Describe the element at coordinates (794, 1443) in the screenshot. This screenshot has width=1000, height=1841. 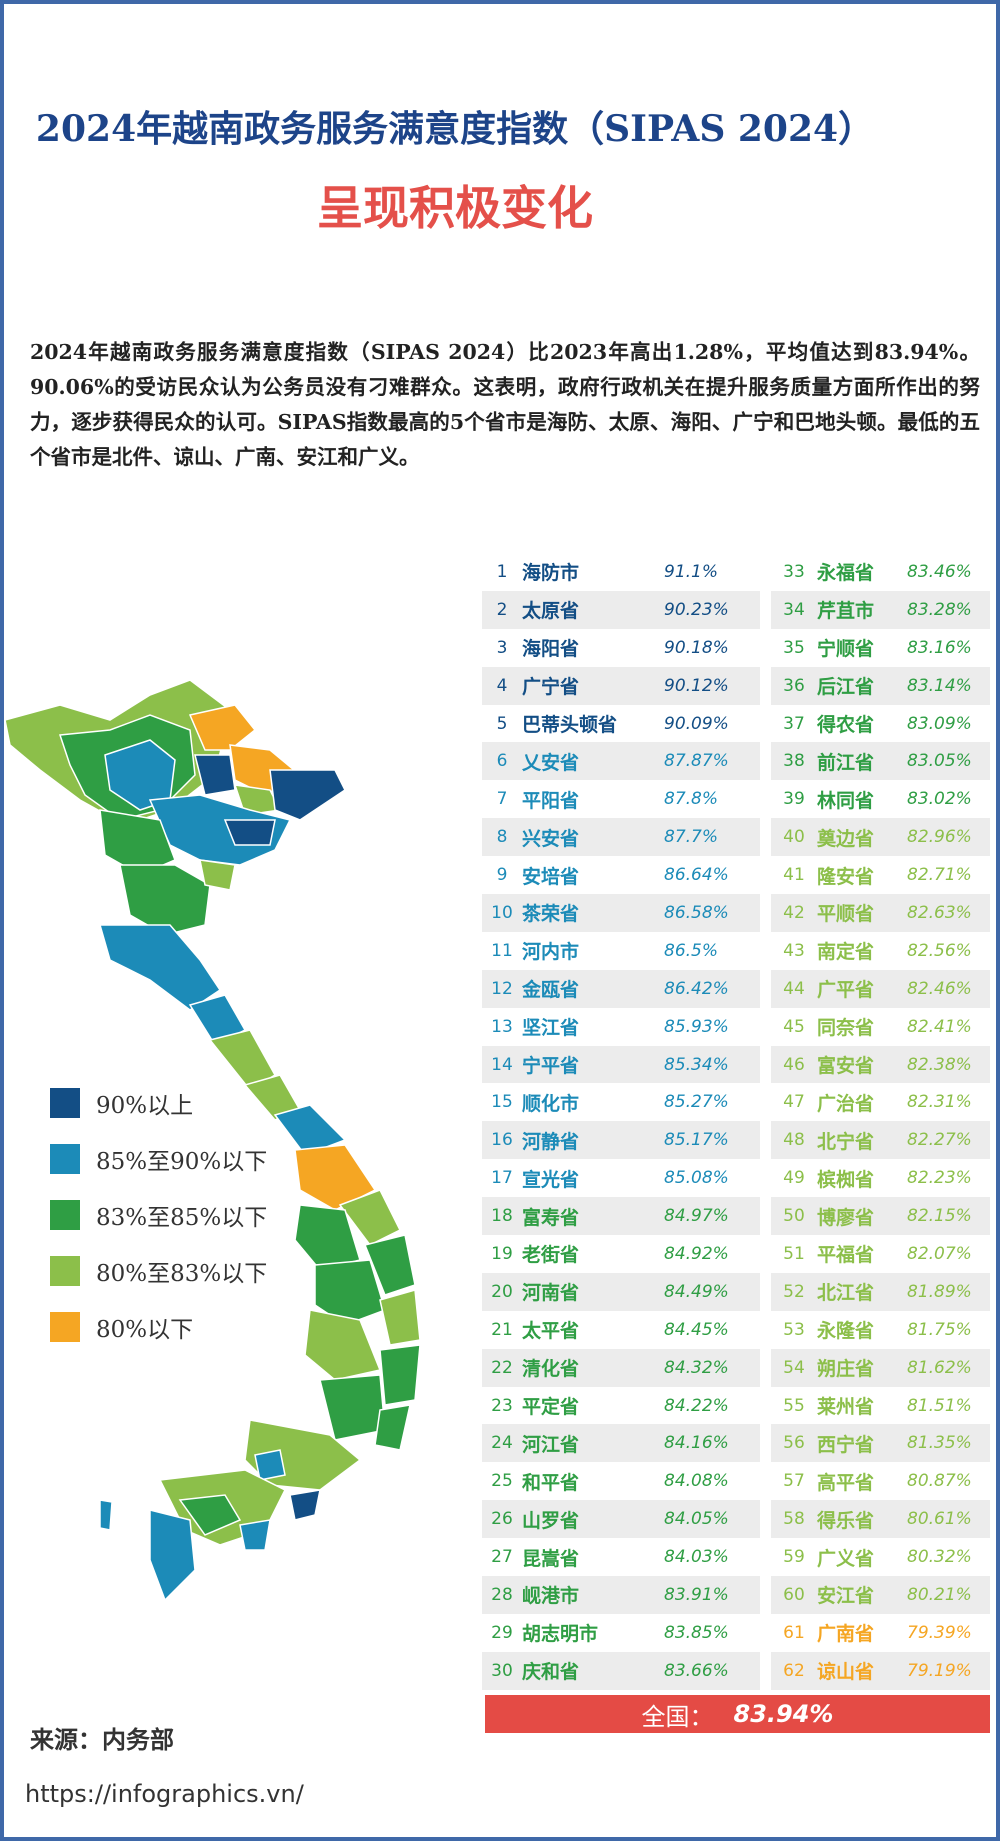
I see `rank-number: 56` at that location.